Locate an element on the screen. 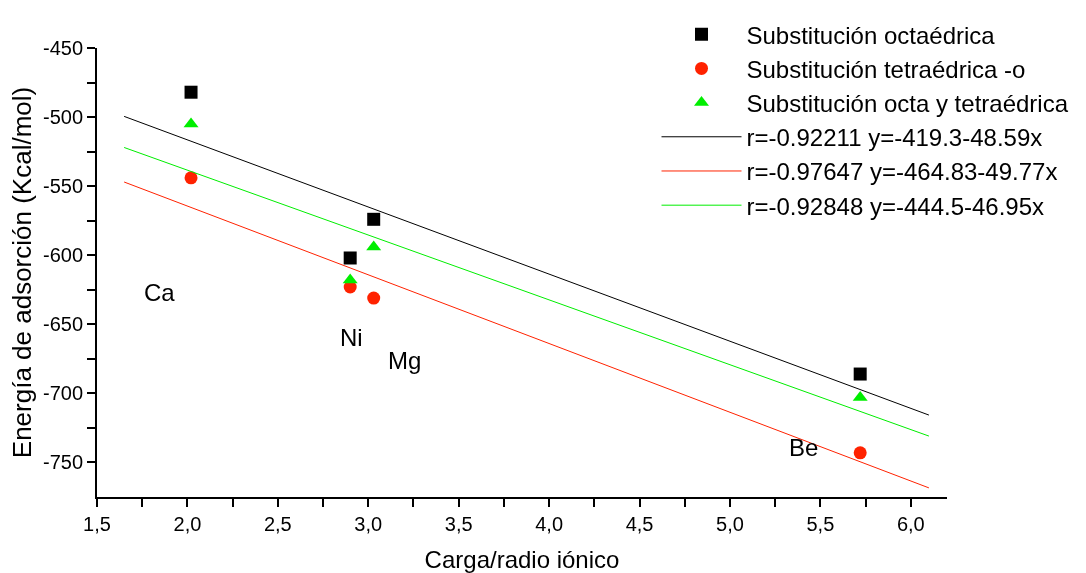  y-tick-label: -550 is located at coordinates (62, 186).